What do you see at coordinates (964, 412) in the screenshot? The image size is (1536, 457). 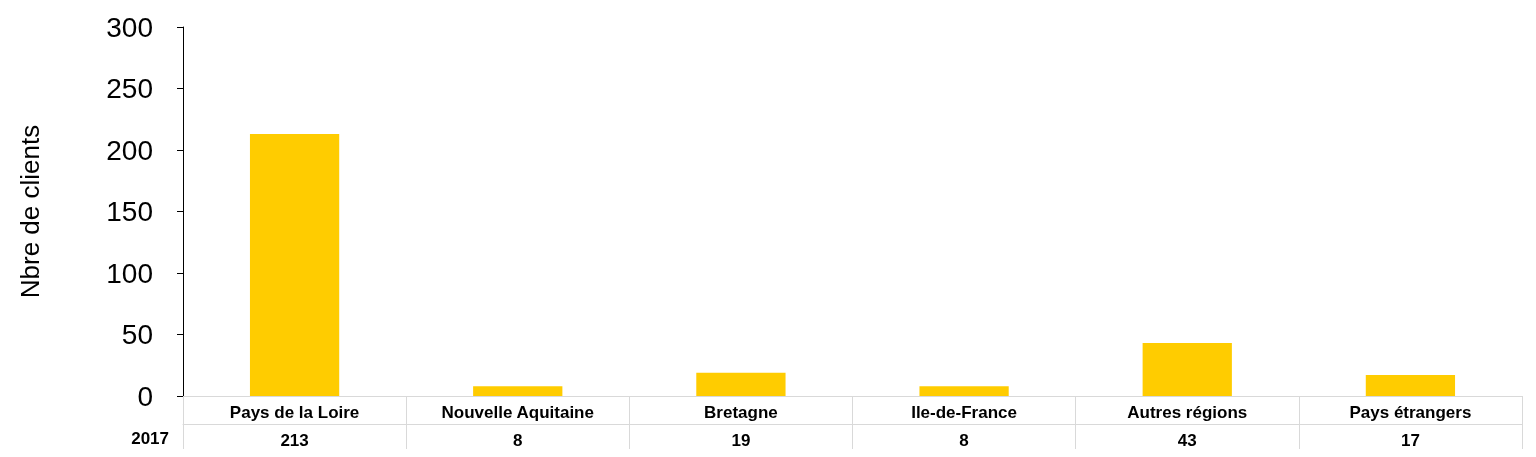 I see `x-tick-label: Ile-de-France` at bounding box center [964, 412].